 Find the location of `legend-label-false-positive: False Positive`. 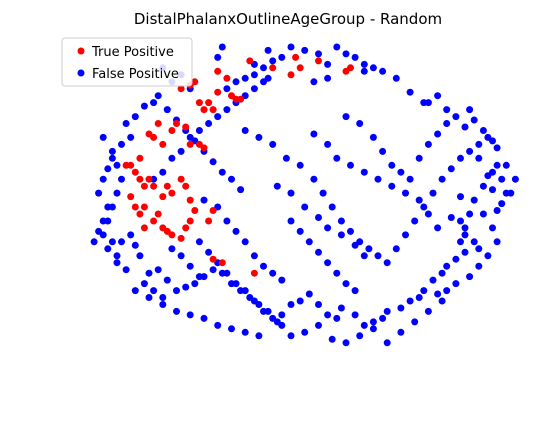

legend-label-false-positive: False Positive is located at coordinates (135, 74).